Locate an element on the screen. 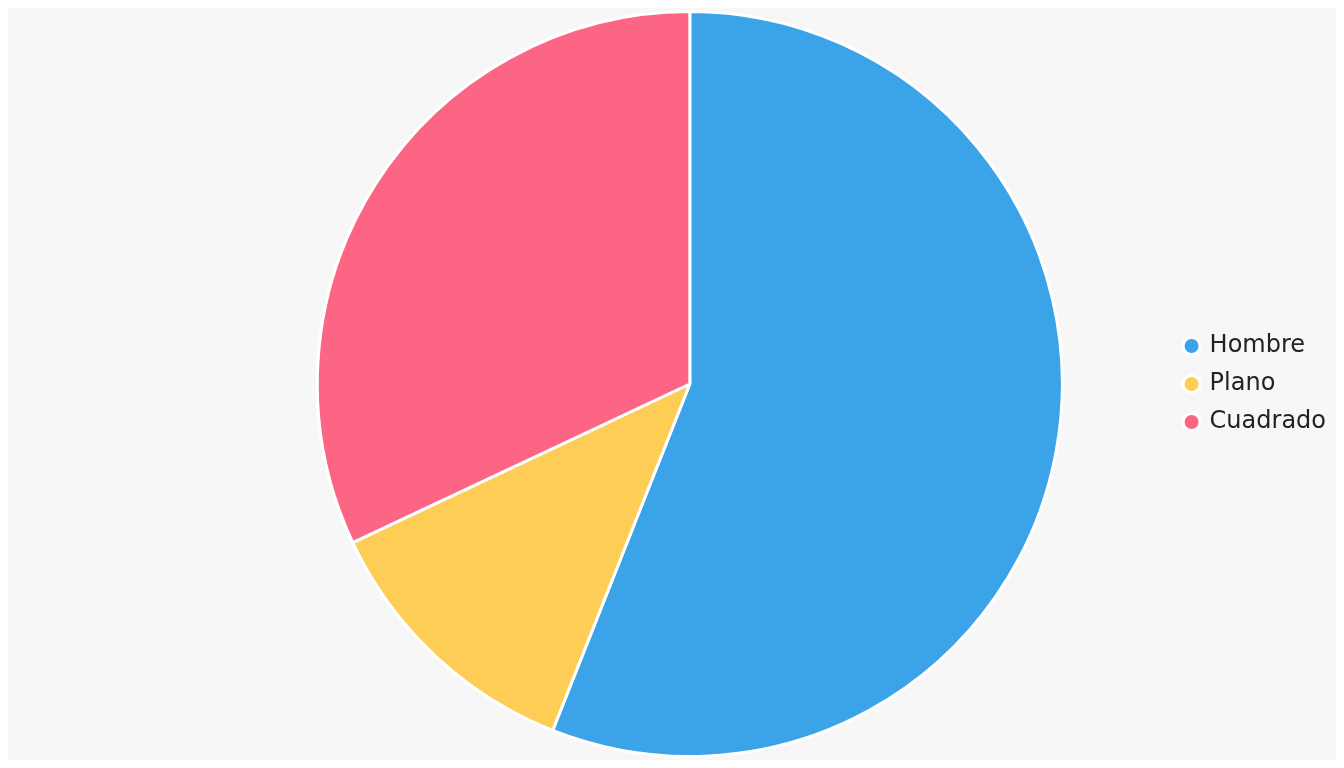 This screenshot has width=1344, height=768. legend-label: Hombre is located at coordinates (1257, 344).